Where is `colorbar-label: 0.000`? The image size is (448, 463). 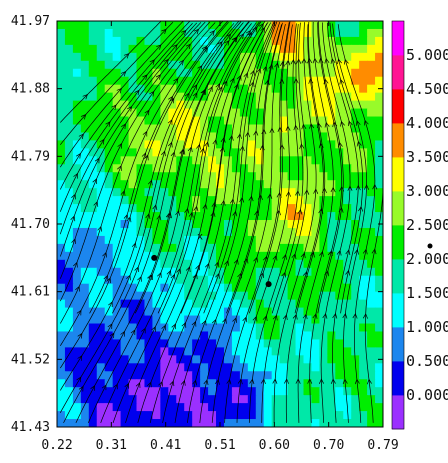
colorbar-label: 0.000 is located at coordinates (427, 395).